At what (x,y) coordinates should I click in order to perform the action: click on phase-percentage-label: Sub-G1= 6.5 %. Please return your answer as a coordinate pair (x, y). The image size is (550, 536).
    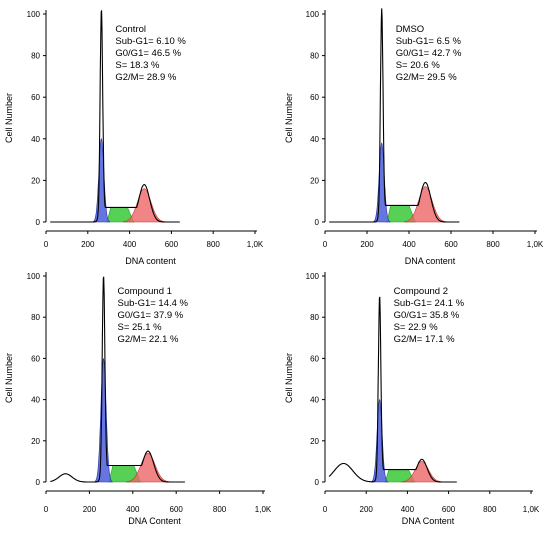
    Looking at the image, I should click on (429, 41).